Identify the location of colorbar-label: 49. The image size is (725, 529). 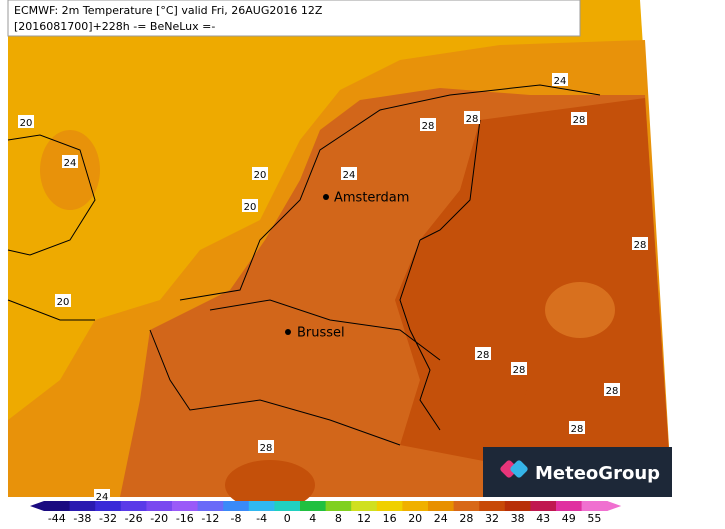
(569, 518).